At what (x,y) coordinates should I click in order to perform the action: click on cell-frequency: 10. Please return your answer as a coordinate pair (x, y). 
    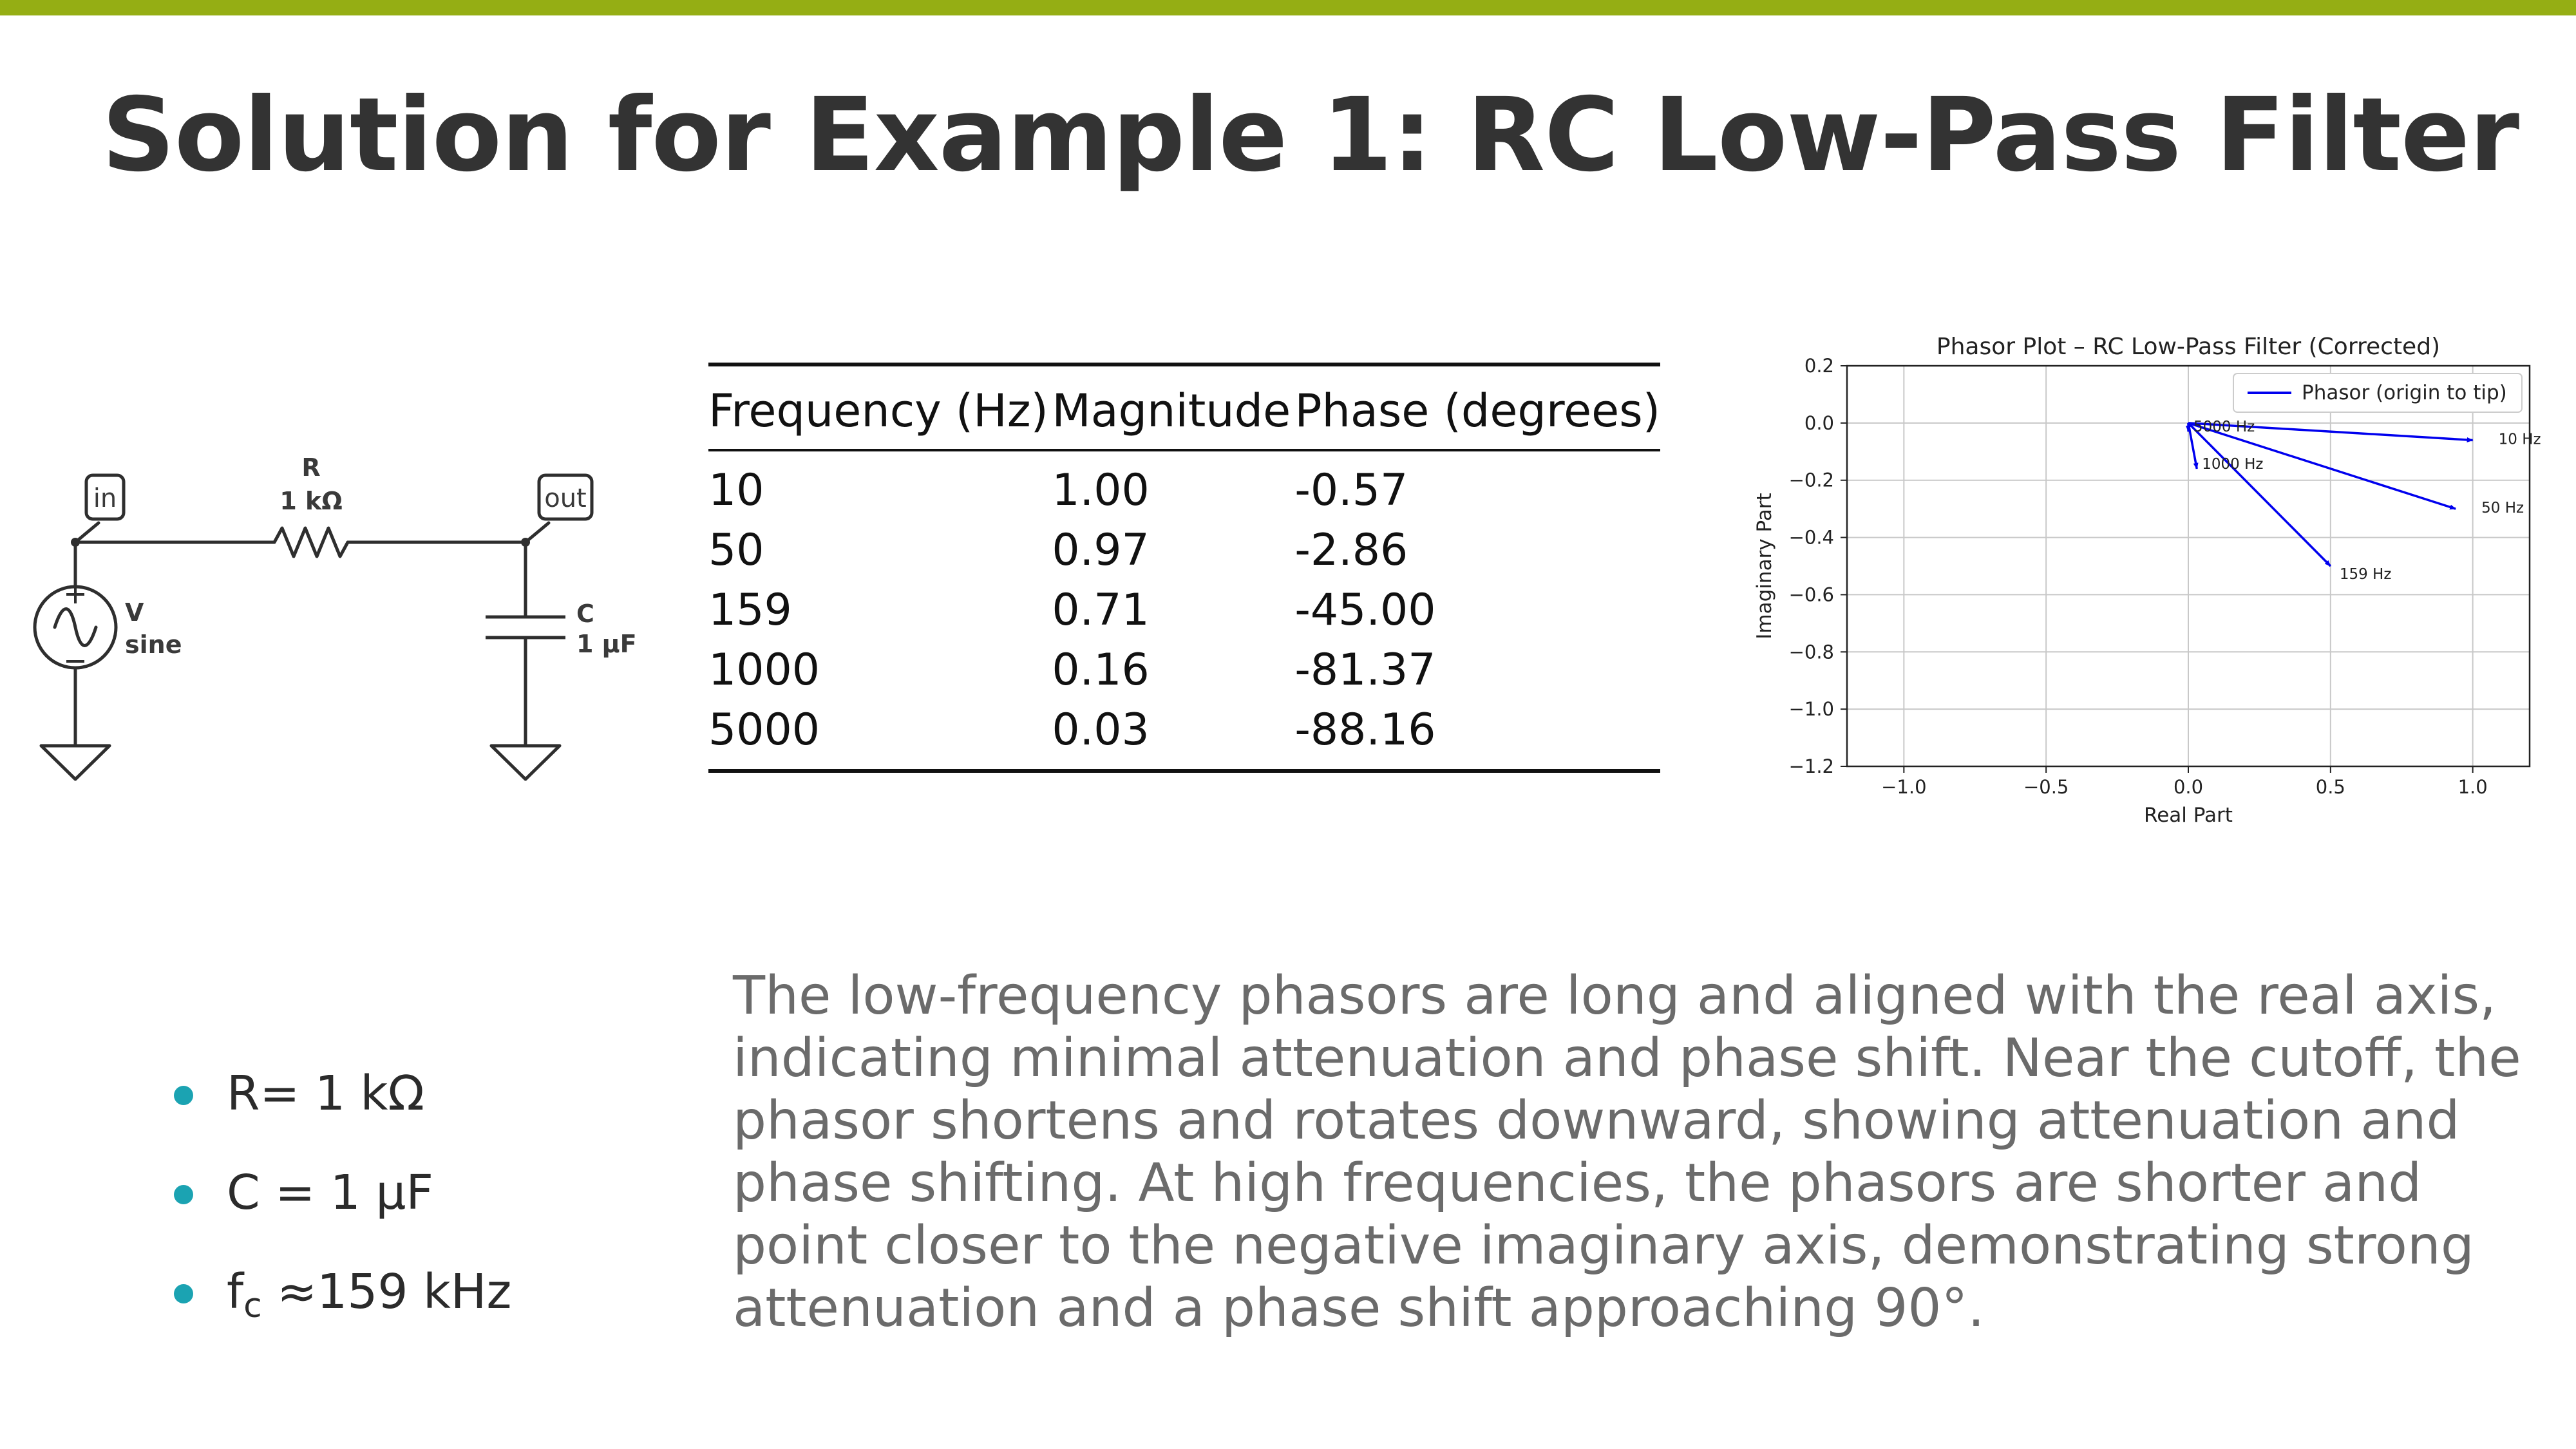
    Looking at the image, I should click on (736, 491).